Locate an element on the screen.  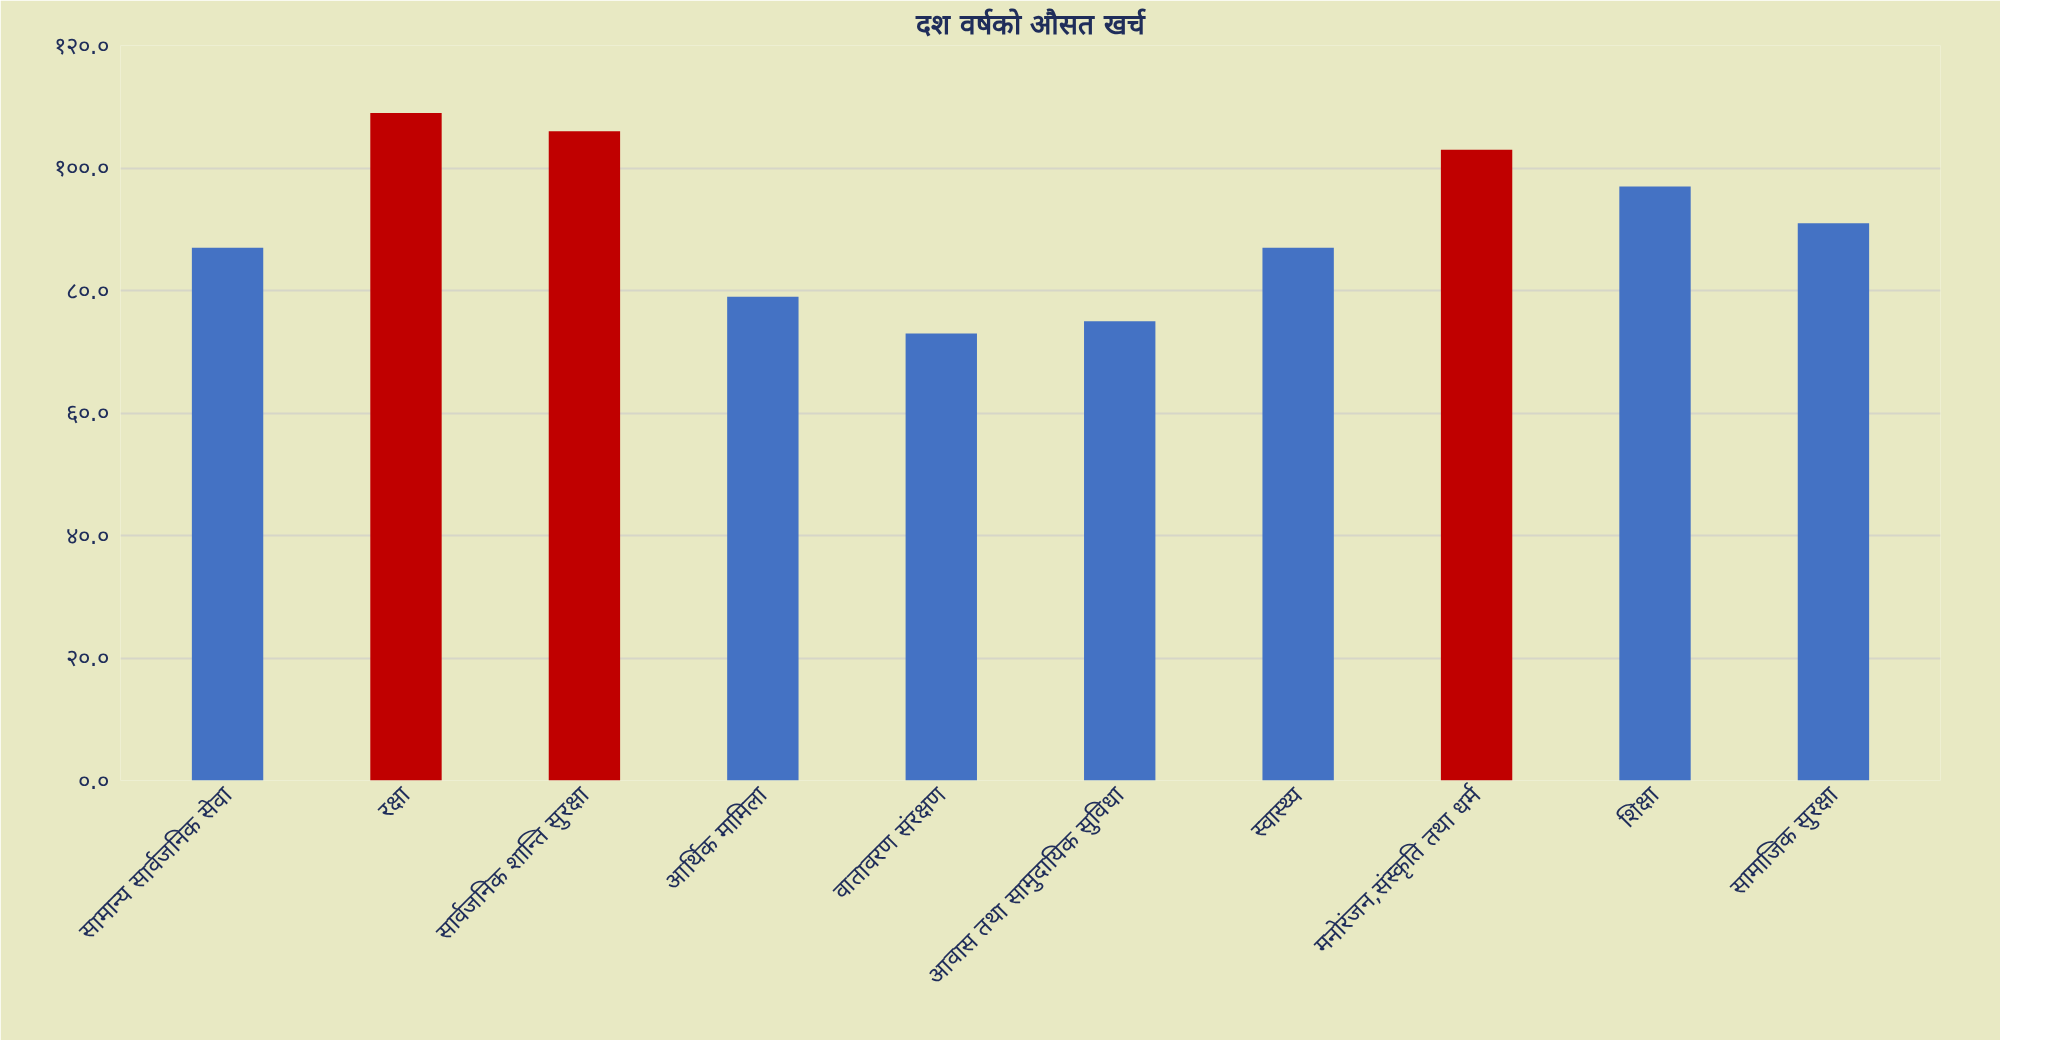
y-tick-label: २०.० is located at coordinates (87, 658).